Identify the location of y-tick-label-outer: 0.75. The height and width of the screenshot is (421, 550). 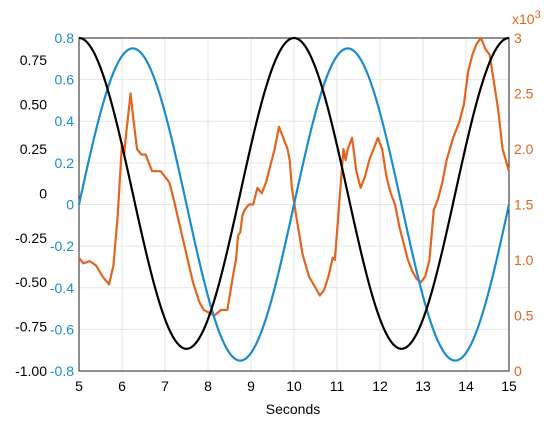
(33, 60).